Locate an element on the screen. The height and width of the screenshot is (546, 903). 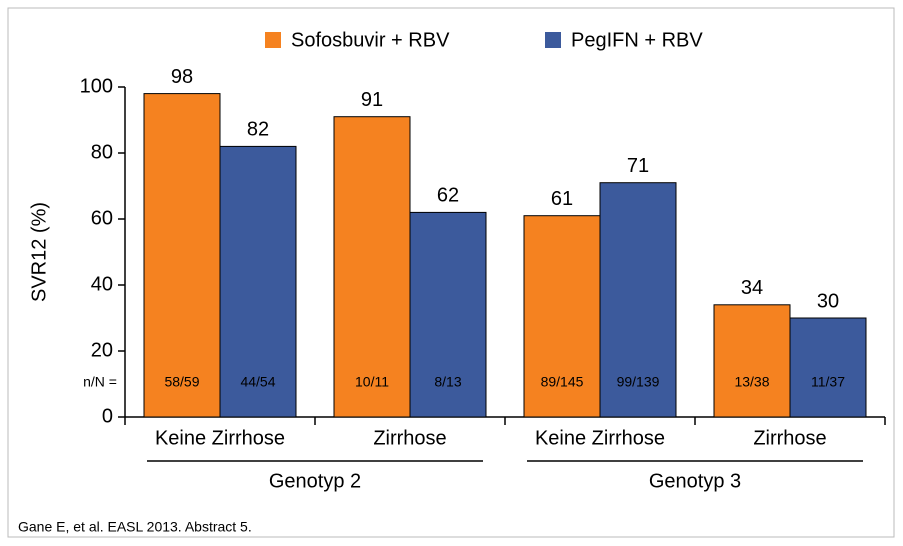
group-label: Genotyp 2 is located at coordinates (315, 481).